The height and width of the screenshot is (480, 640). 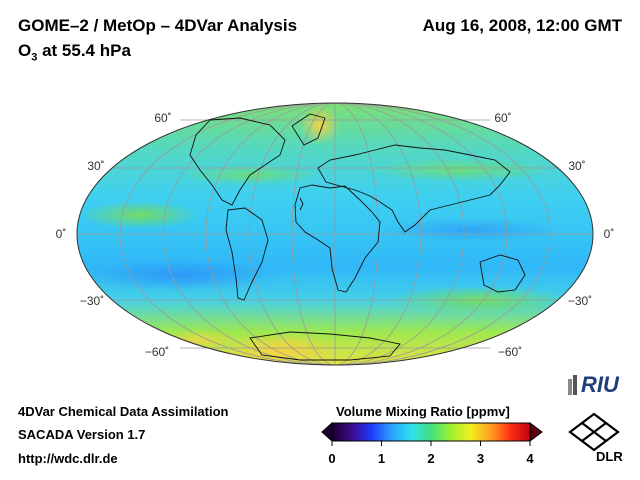 What do you see at coordinates (34, 57) in the screenshot?
I see `subtitle-subscript: 3` at bounding box center [34, 57].